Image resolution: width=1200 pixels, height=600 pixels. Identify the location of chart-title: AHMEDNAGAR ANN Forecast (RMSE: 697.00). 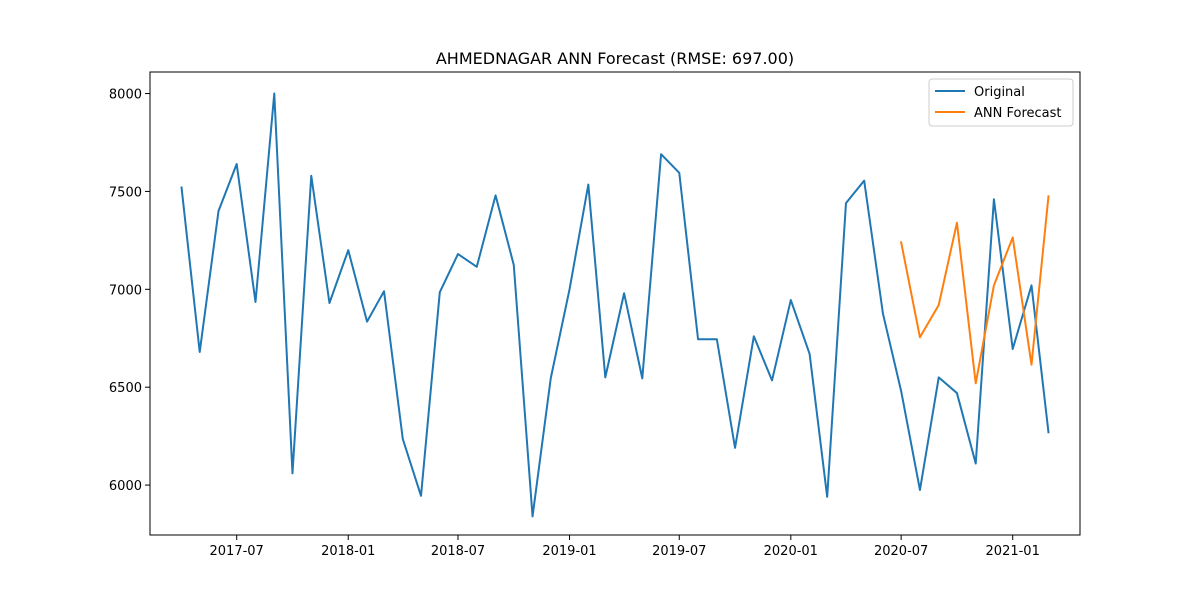
(615, 58).